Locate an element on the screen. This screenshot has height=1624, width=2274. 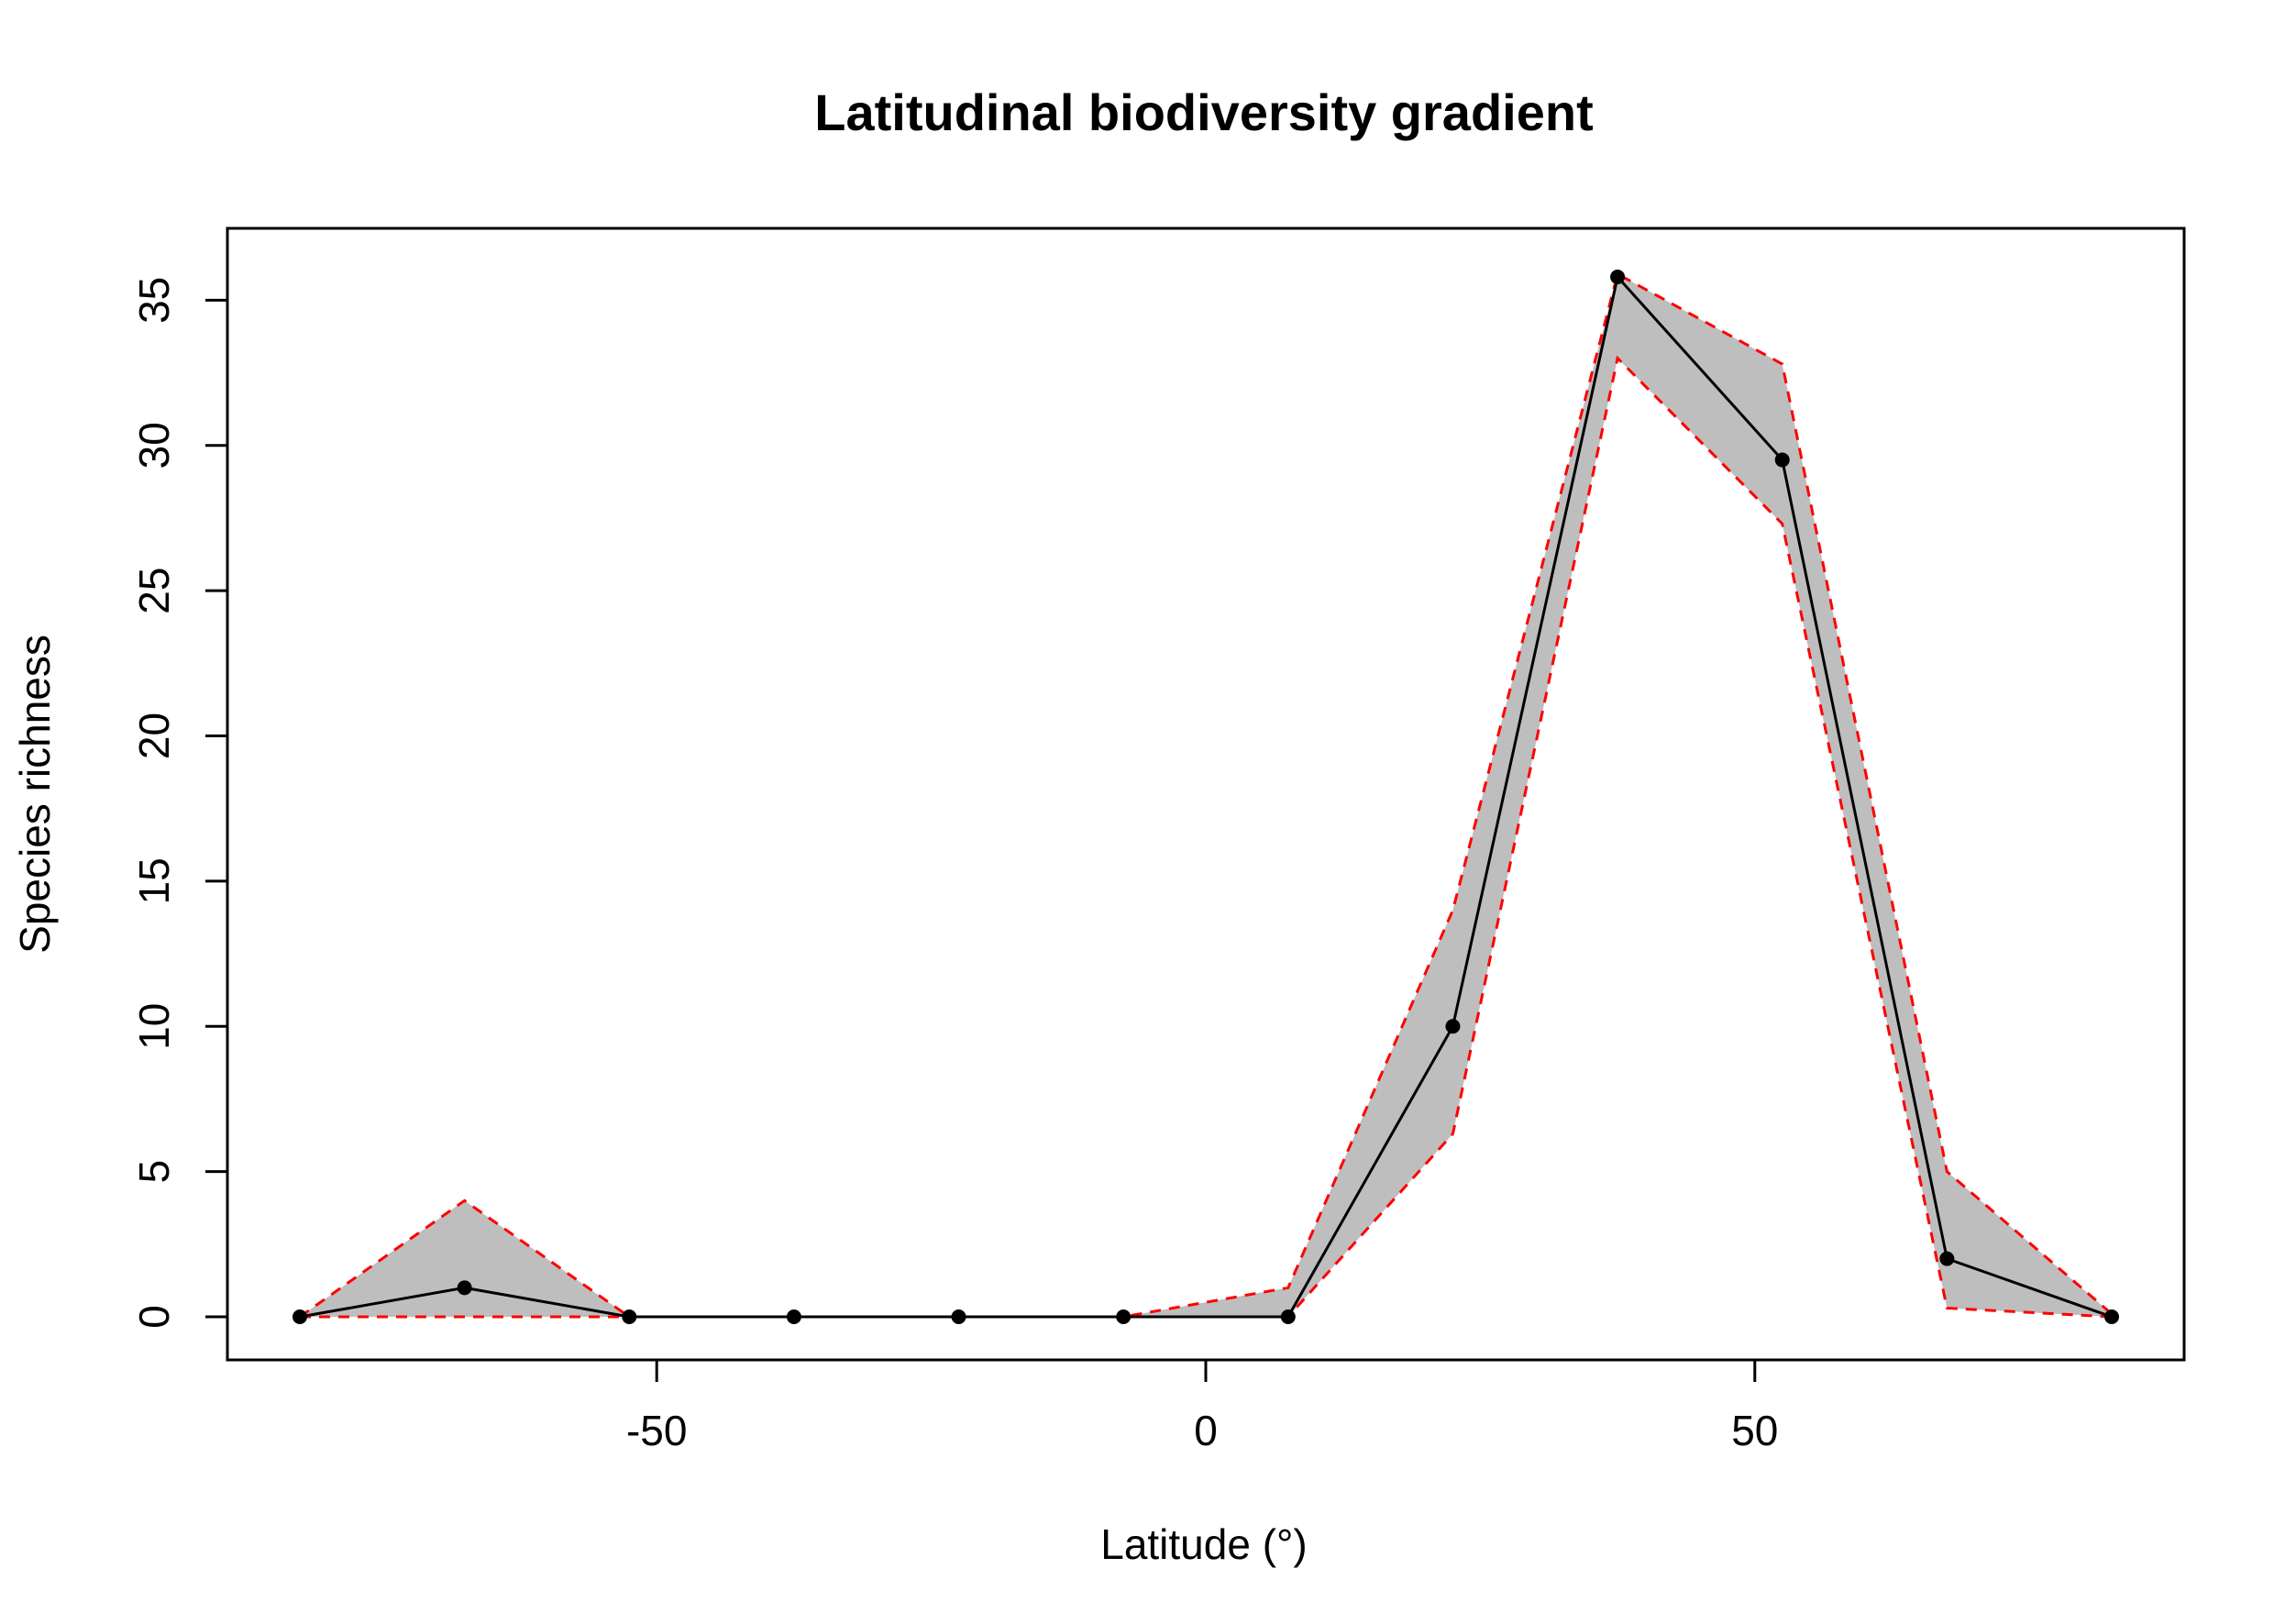
x-axis-label: Latitude (°) is located at coordinates (1204, 1544).